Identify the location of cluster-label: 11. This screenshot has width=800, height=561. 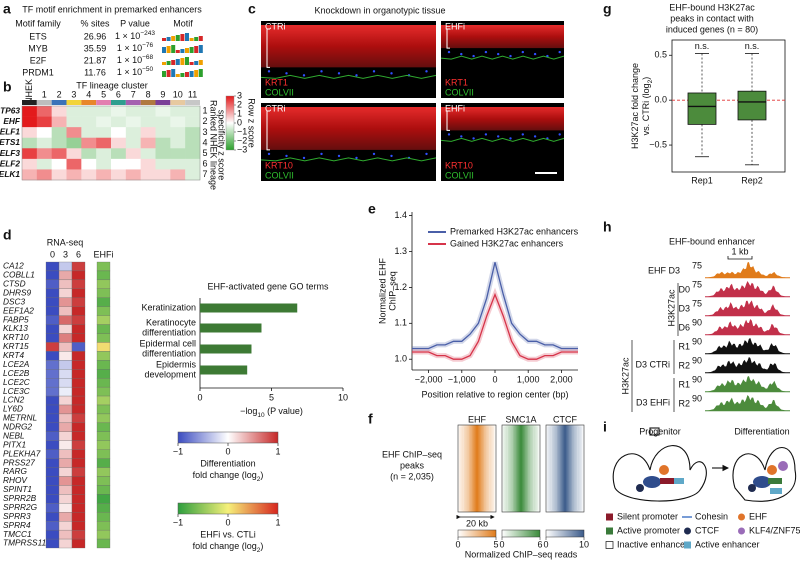
(192, 94).